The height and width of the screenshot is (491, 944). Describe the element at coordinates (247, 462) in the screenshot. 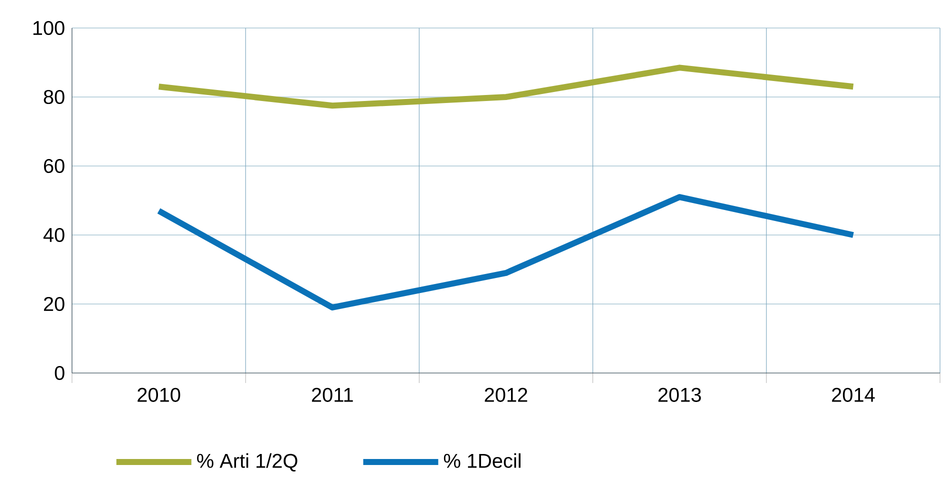

I see `legend-label: % Arti 1/2Q` at that location.